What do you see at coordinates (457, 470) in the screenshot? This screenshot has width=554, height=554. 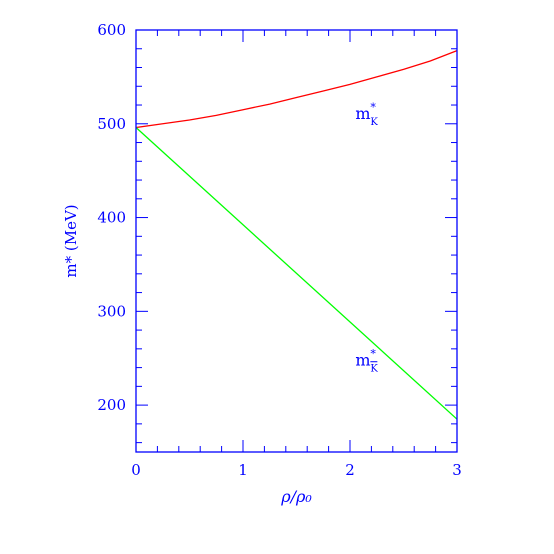 I see `x-tick-label: 3` at bounding box center [457, 470].